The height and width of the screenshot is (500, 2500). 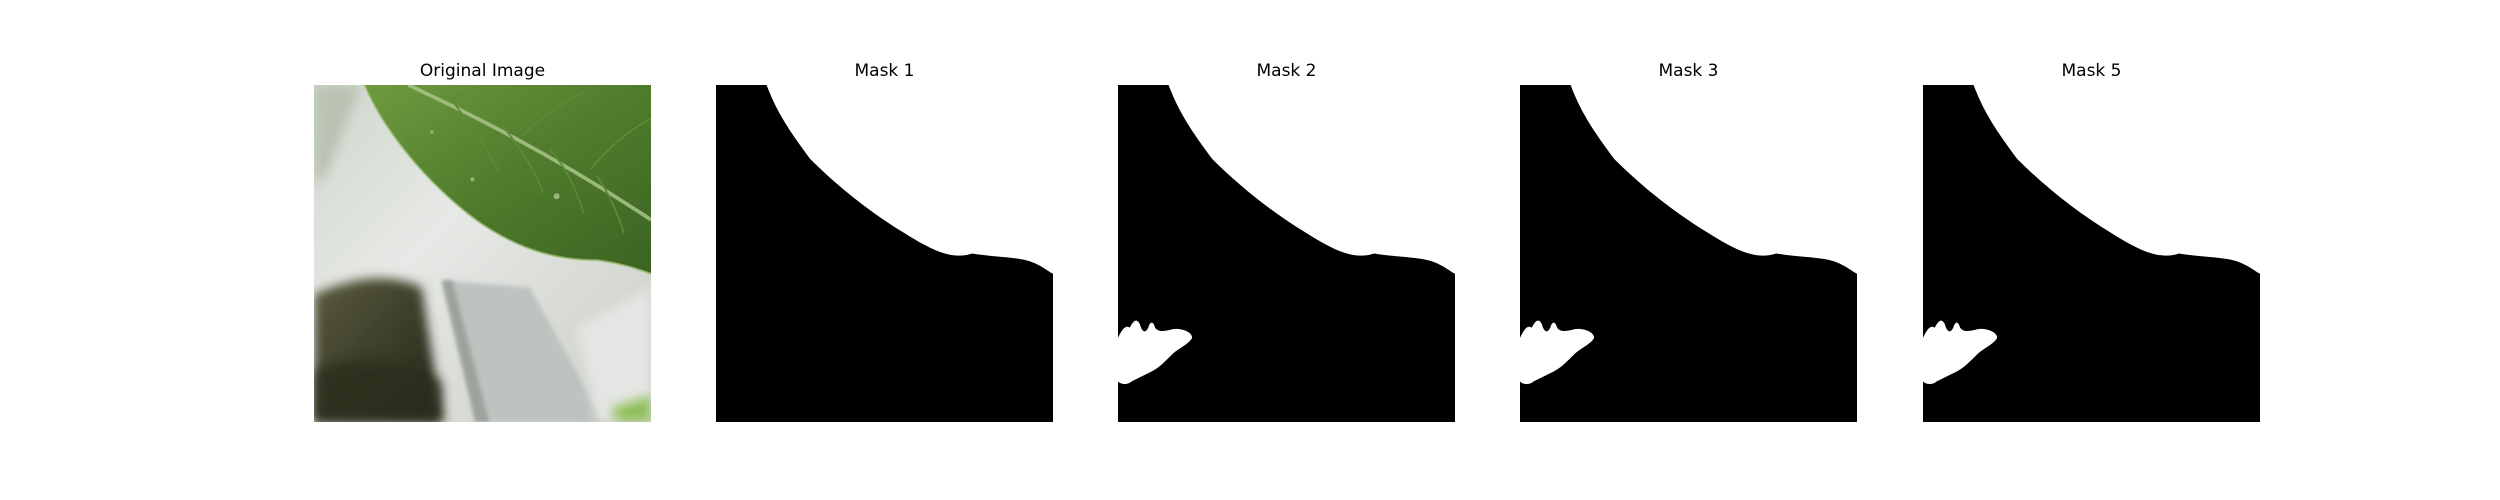 I want to click on panel-title: Mask 5, so click(x=2091, y=71).